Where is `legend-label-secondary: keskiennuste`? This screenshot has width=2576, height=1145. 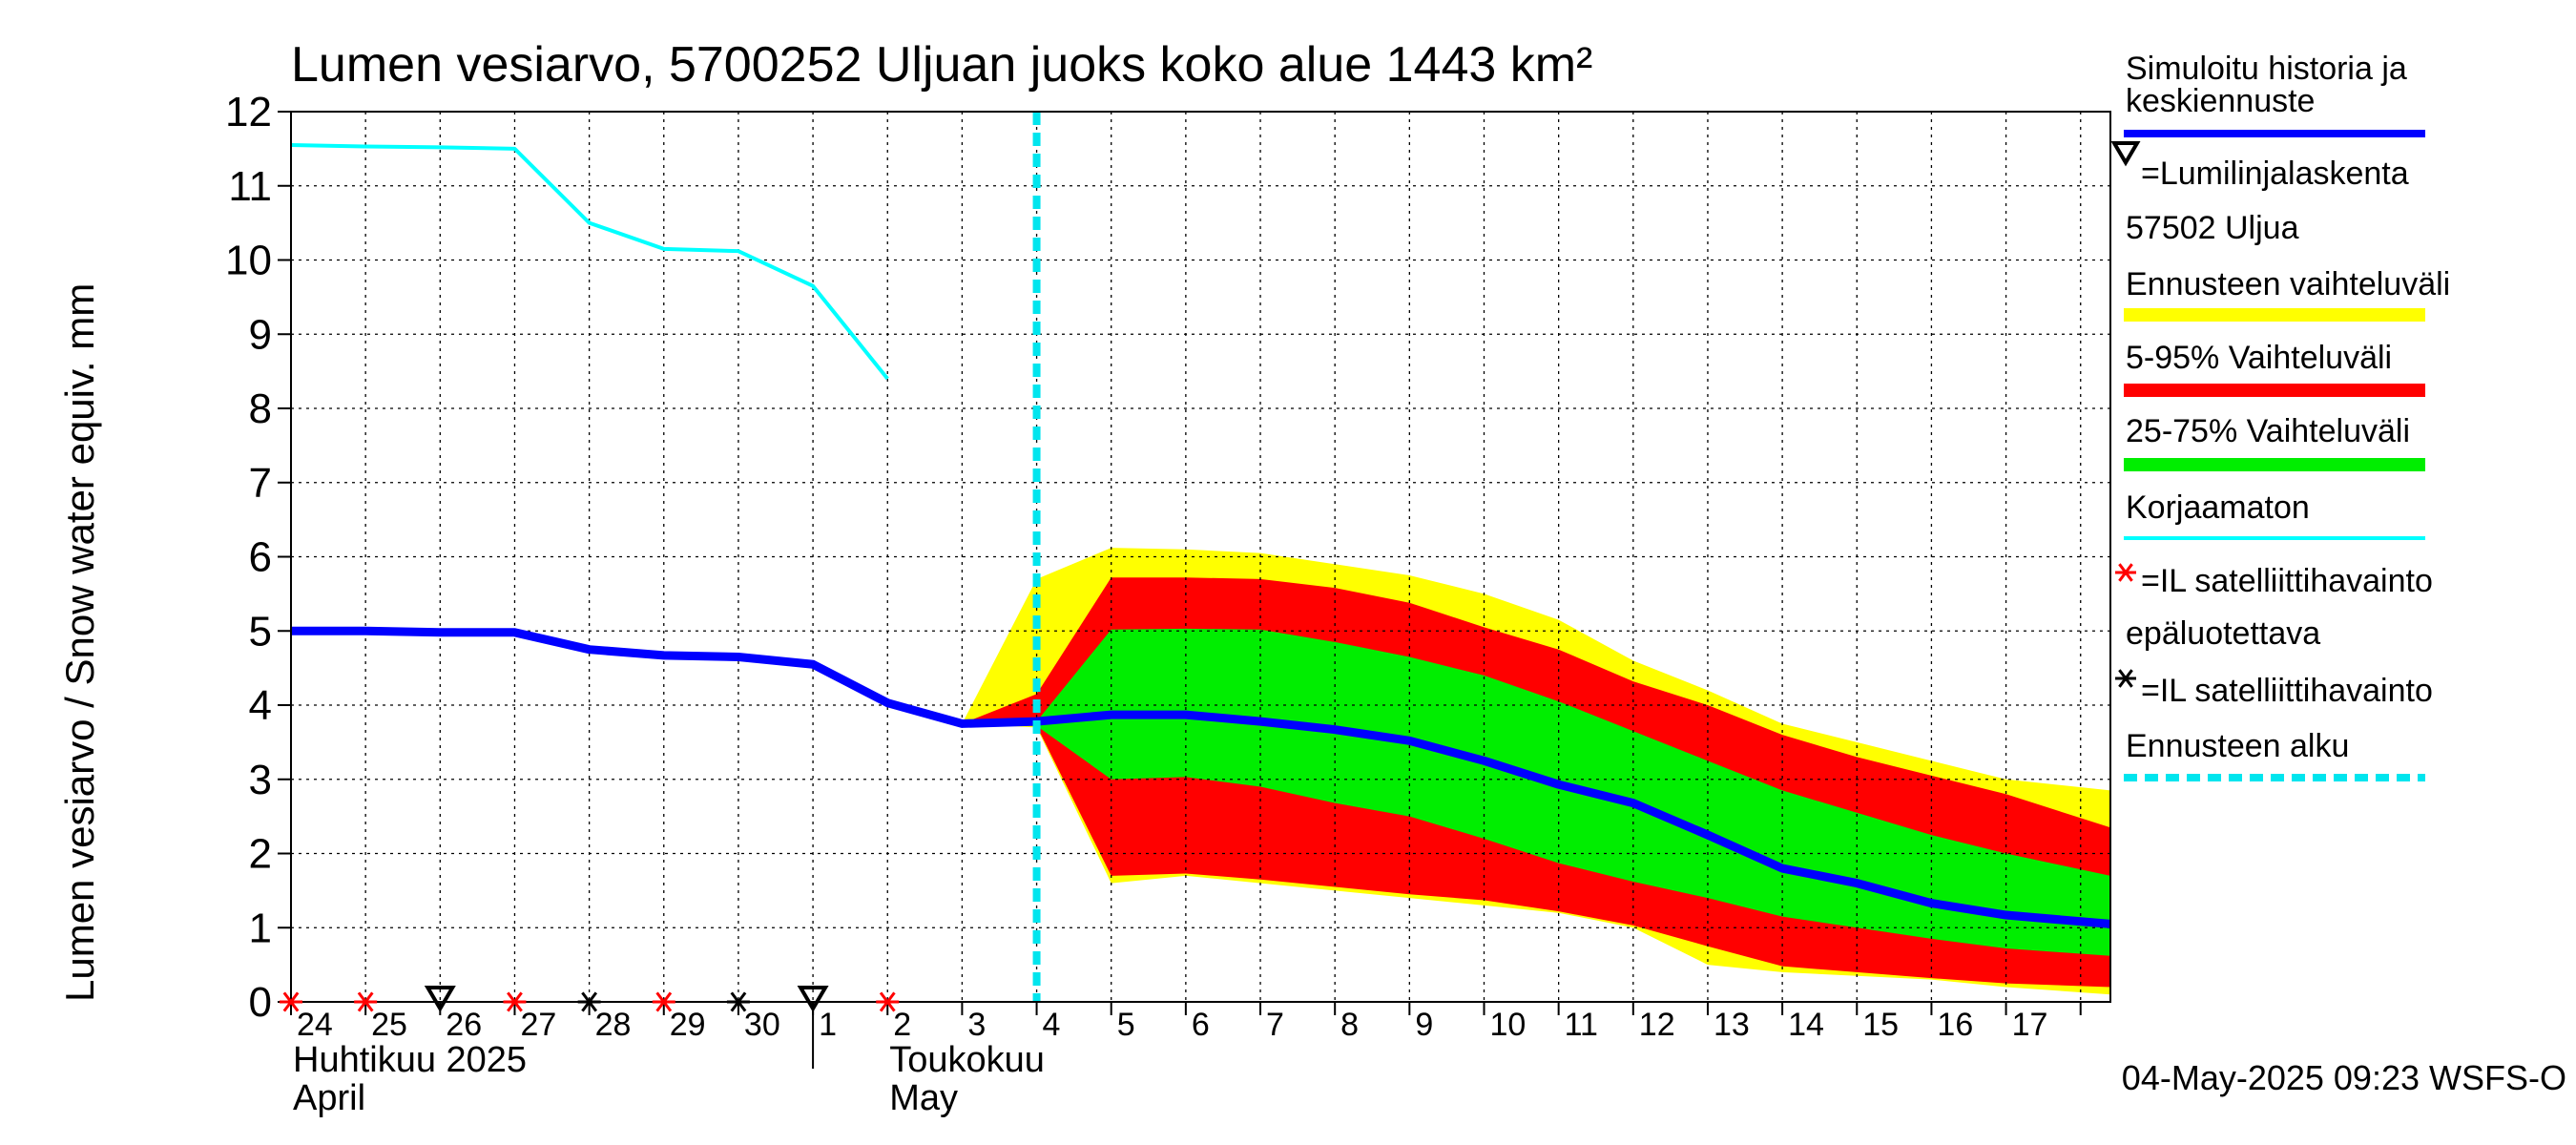
legend-label-secondary: keskiennuste is located at coordinates (2220, 101).